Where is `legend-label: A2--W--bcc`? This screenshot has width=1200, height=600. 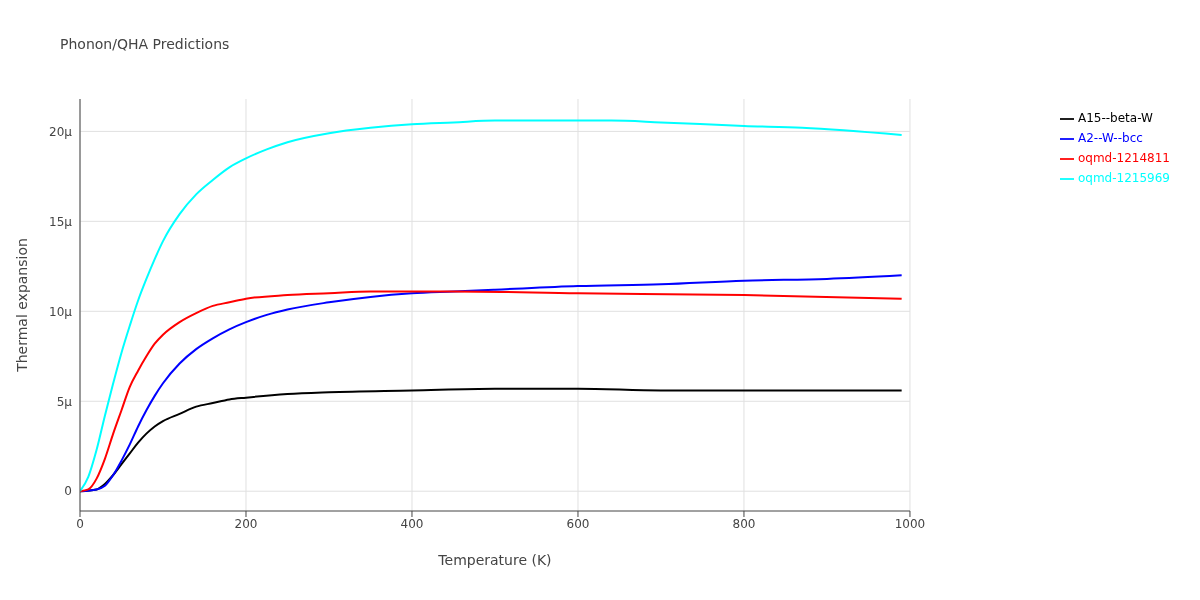
legend-label: A2--W--bcc is located at coordinates (1110, 138).